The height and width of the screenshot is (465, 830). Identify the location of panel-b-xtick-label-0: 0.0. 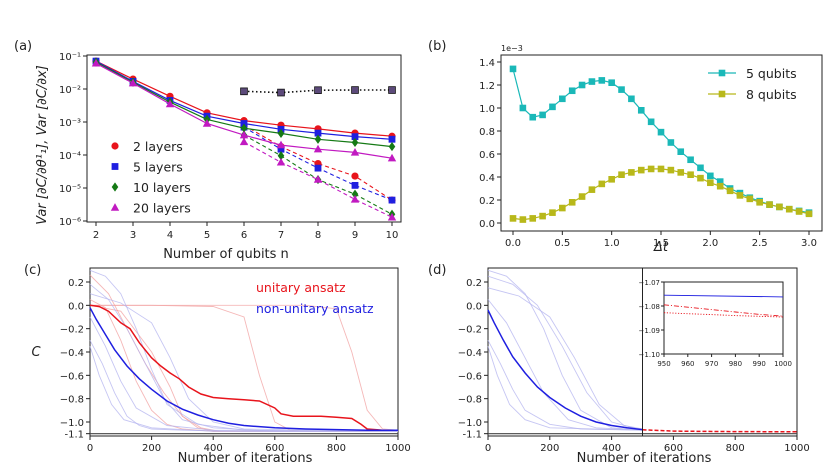
(513, 243).